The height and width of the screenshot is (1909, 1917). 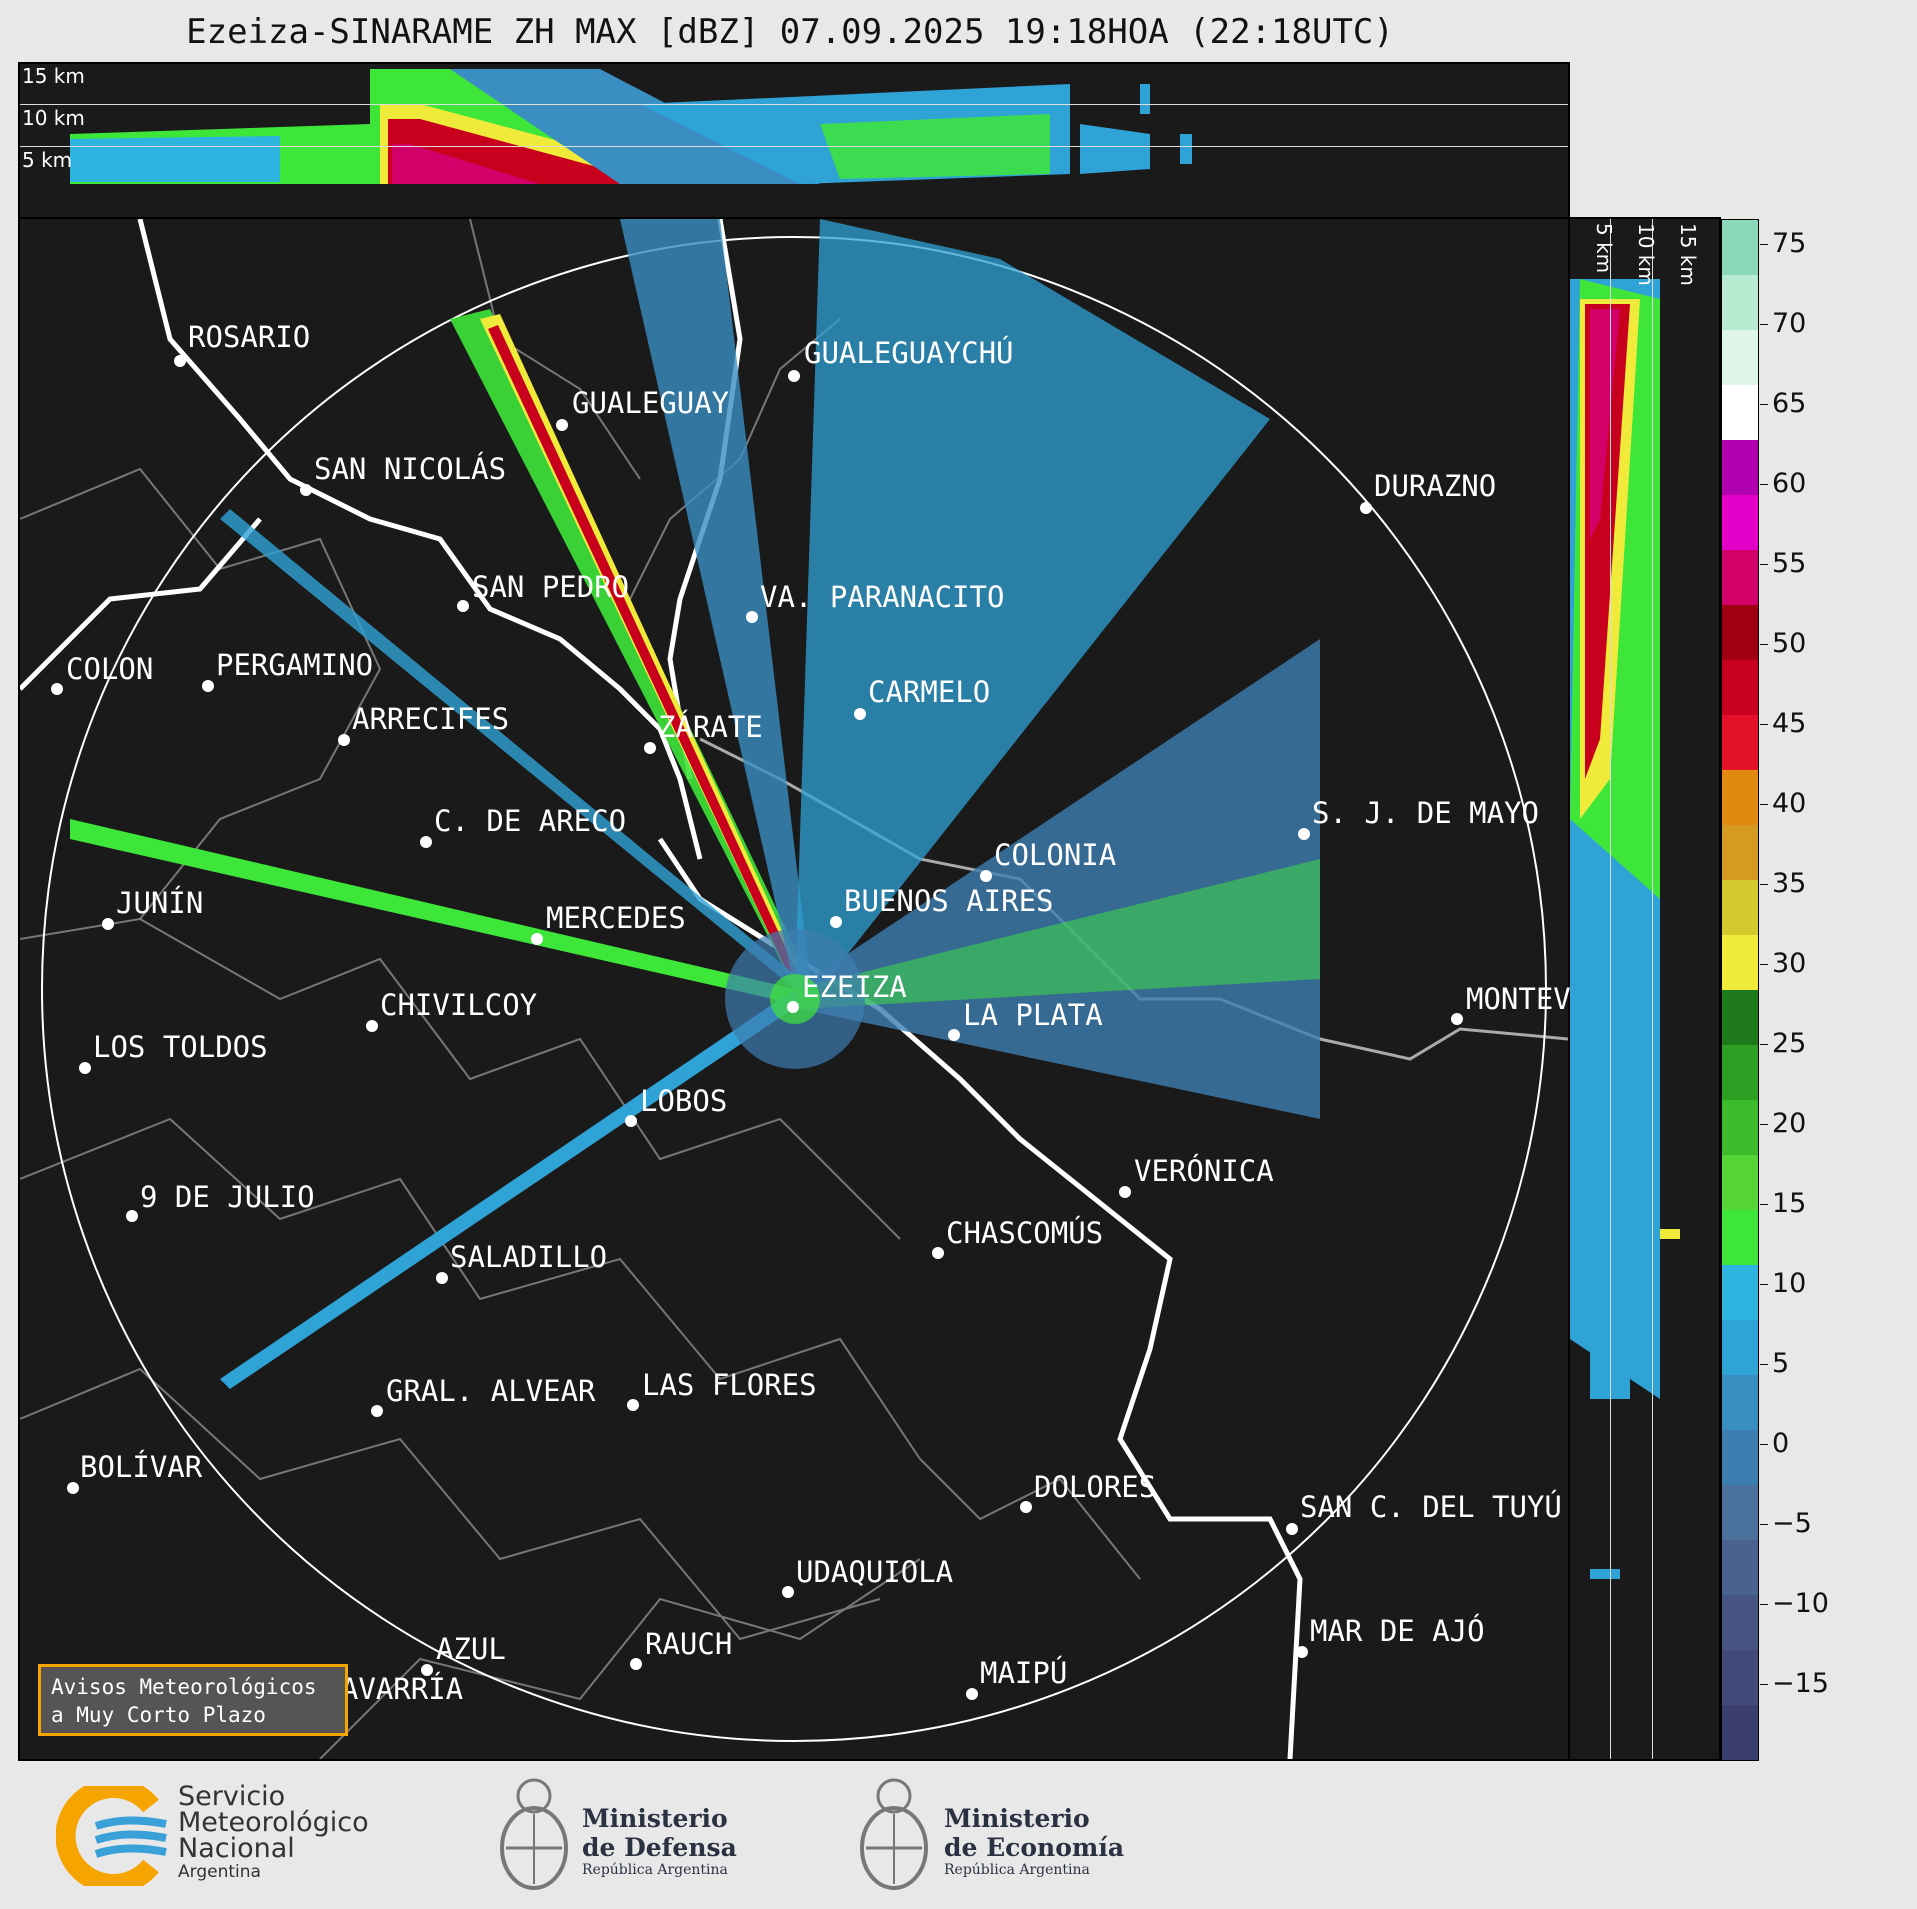 I want to click on economia-line1: Ministerio, so click(x=1017, y=1818).